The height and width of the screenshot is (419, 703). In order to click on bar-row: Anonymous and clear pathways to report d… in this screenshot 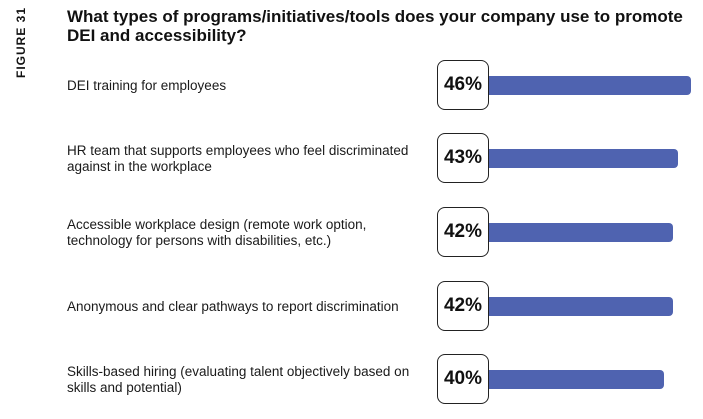, I will do `click(351, 307)`.